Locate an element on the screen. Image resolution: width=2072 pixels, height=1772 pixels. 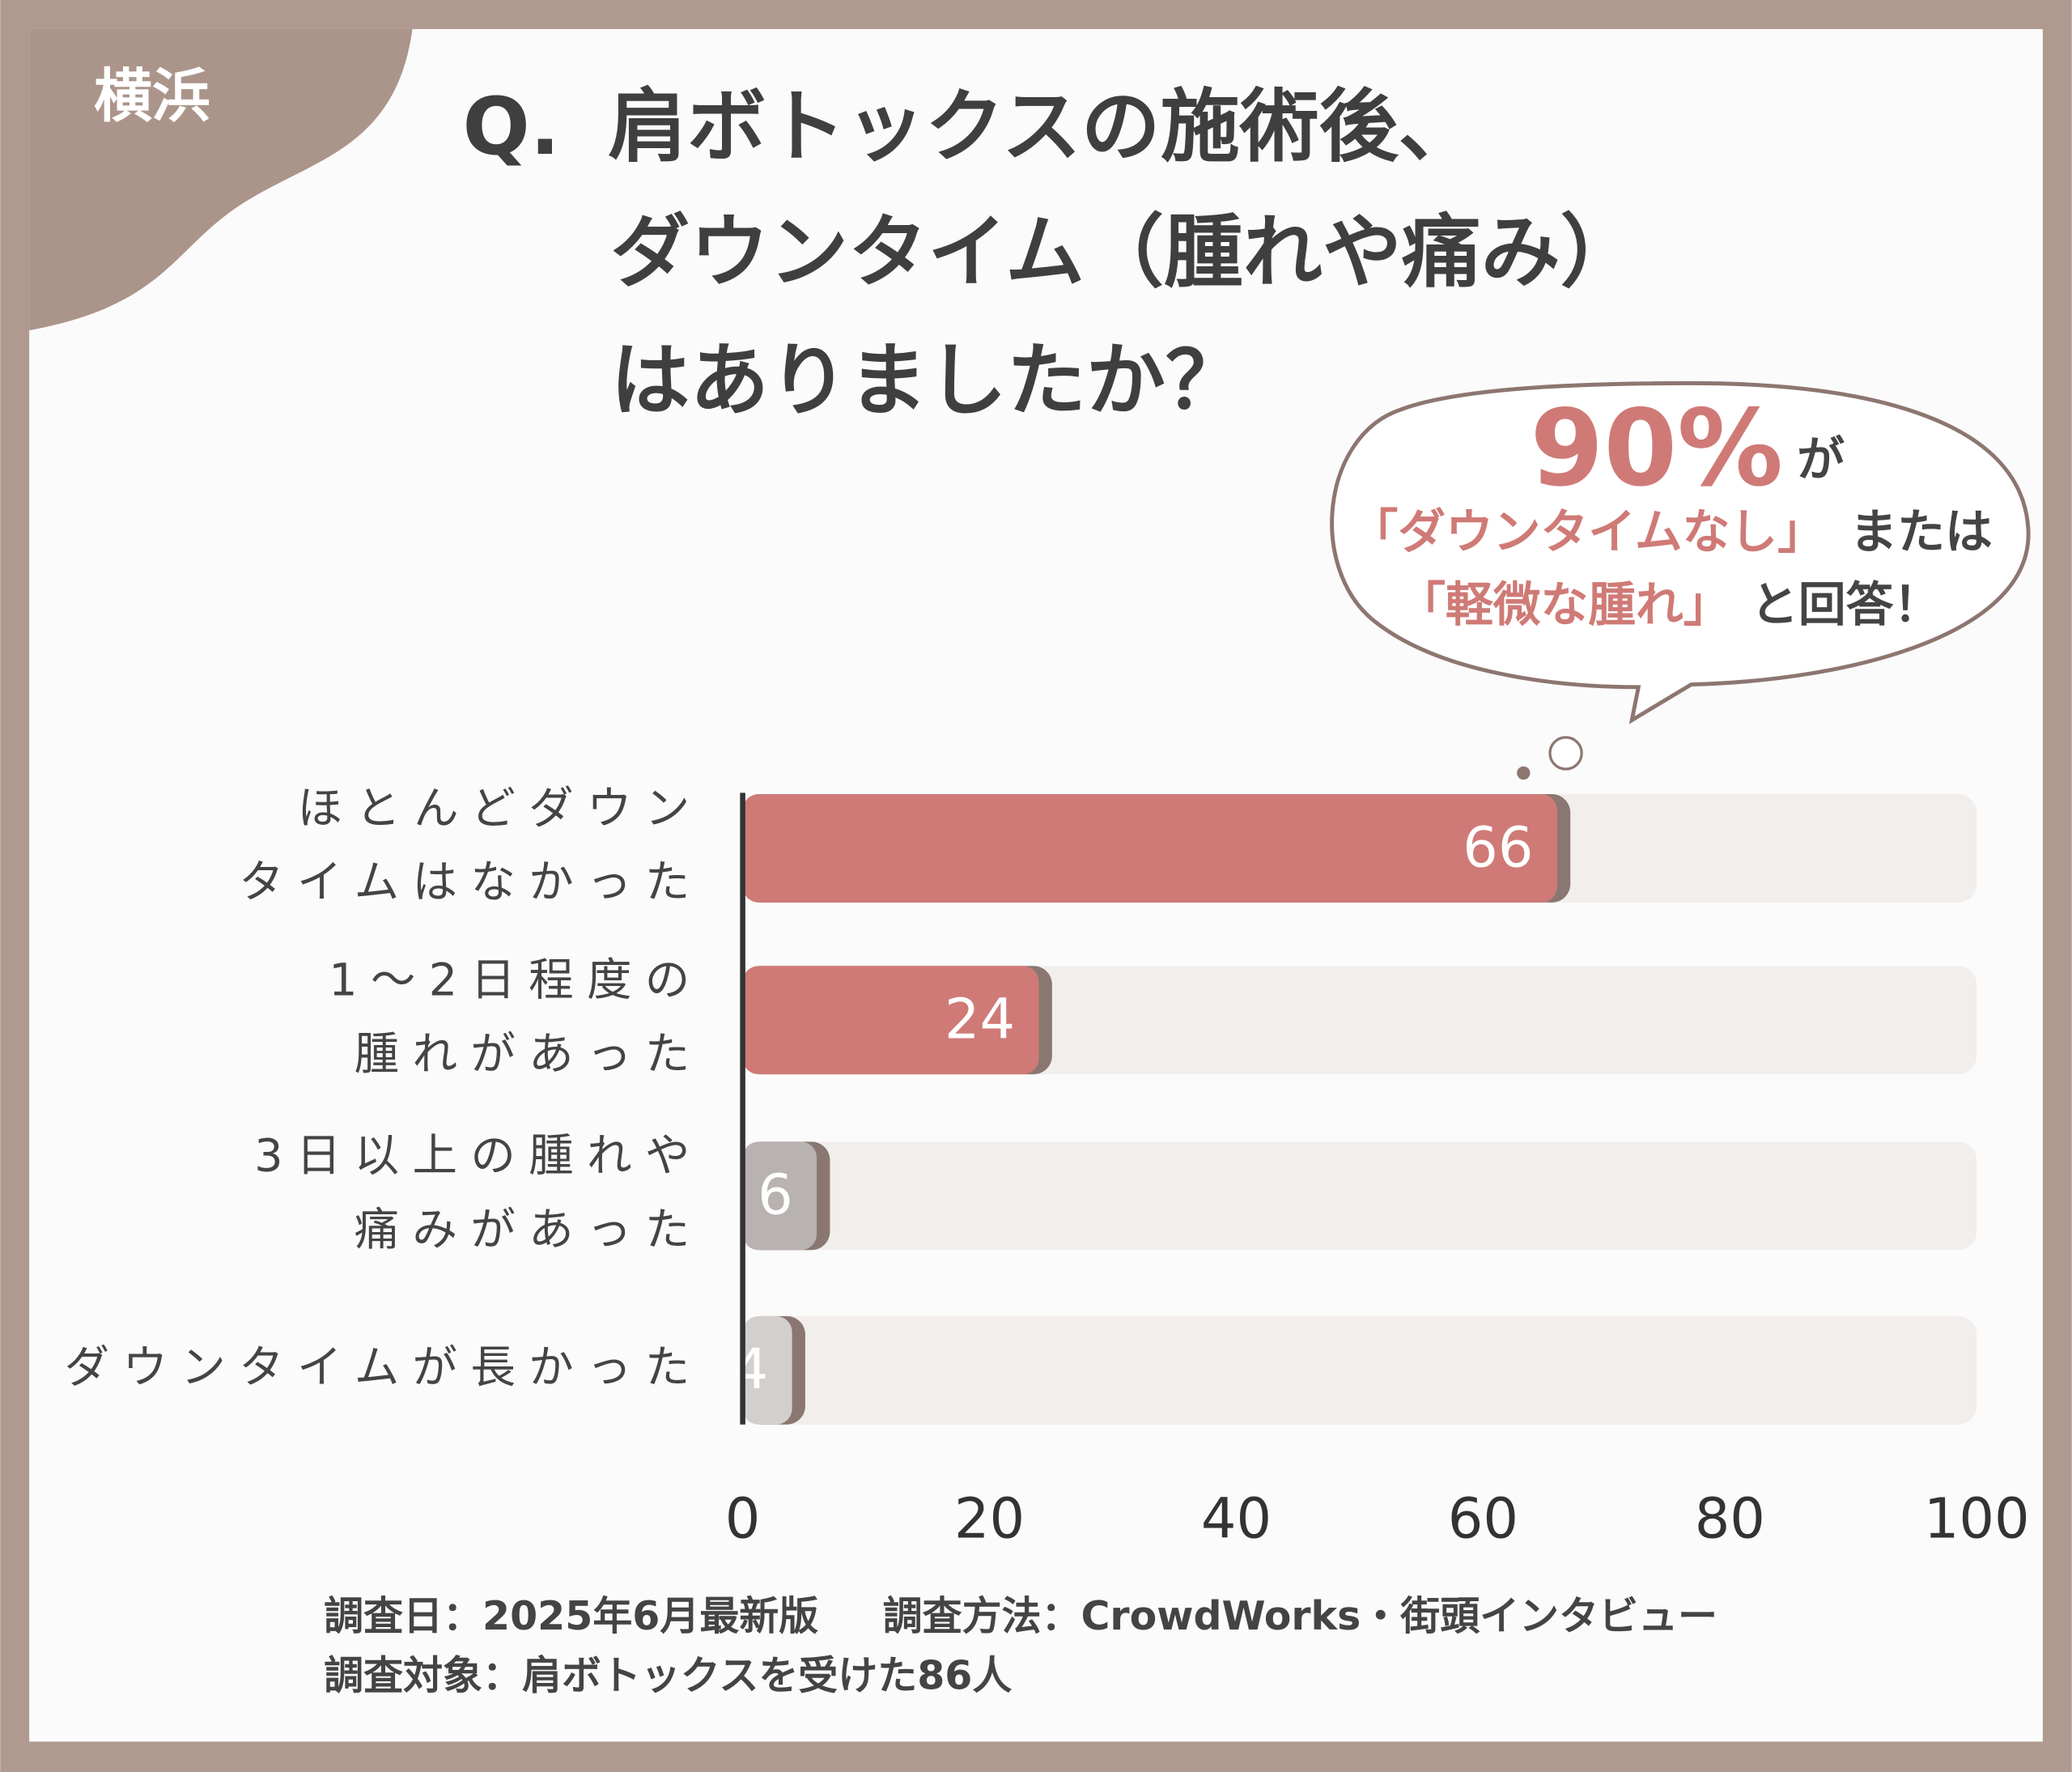
y-tick-label: 3日以上の腫れや痛みがあった is located at coordinates (478, 1193).